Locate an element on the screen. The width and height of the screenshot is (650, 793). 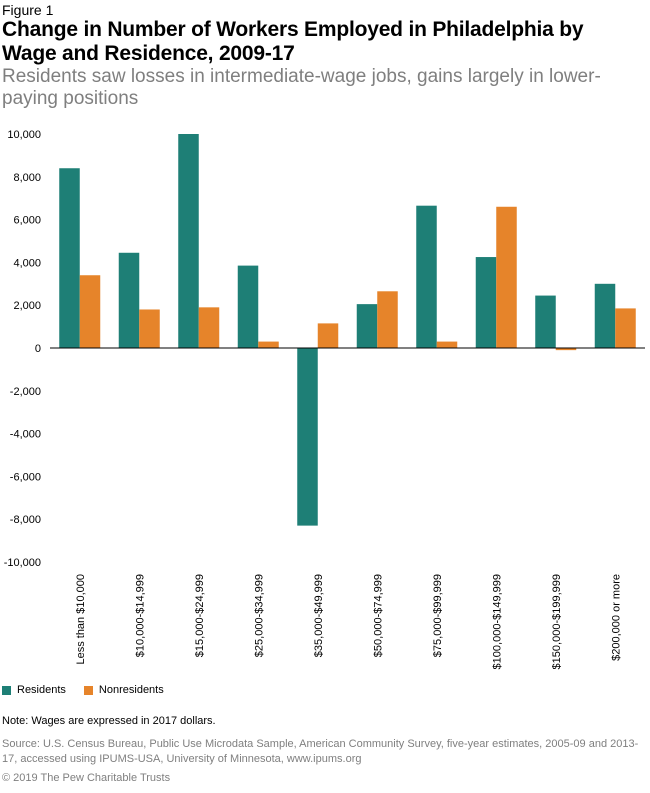
legend-label-residents: Residents is located at coordinates (41, 690).